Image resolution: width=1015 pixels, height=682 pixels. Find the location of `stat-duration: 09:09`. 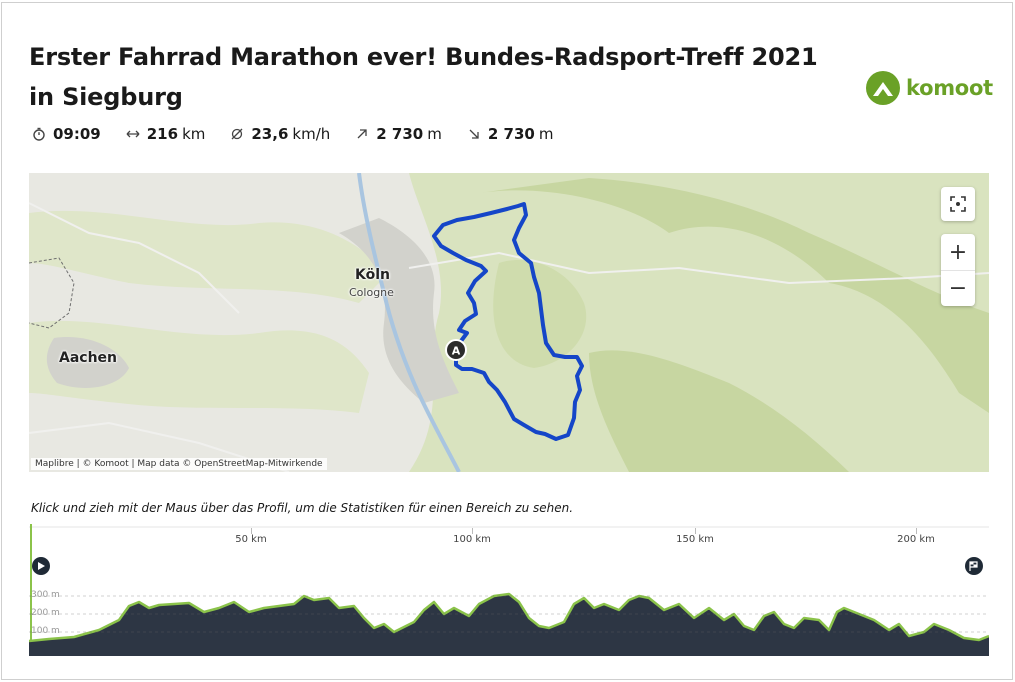

stat-duration: 09:09 is located at coordinates (66, 134).